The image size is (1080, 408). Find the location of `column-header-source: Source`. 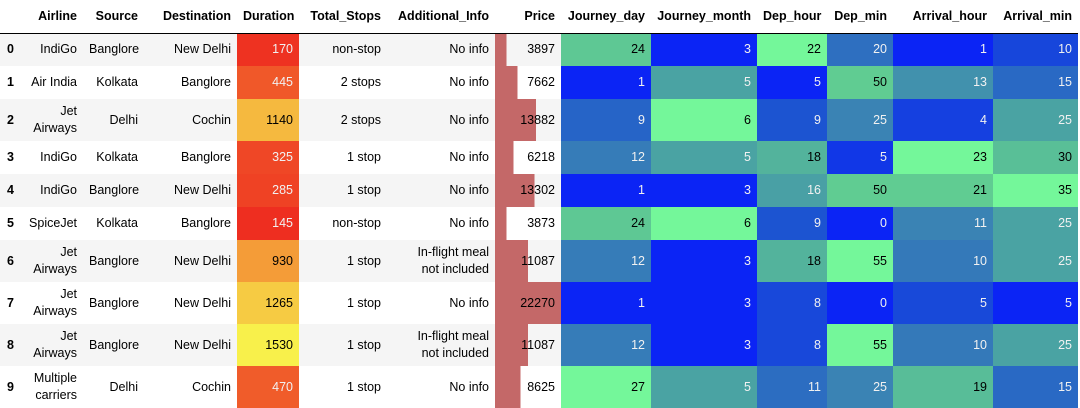

column-header-source: Source is located at coordinates (113, 17).